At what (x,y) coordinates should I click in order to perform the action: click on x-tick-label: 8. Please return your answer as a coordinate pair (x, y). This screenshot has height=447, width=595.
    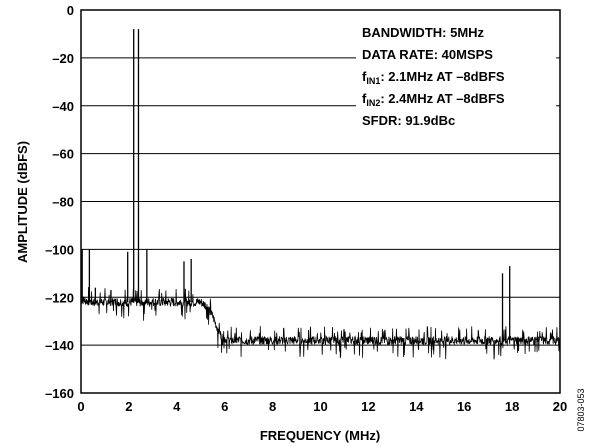
    Looking at the image, I should click on (272, 406).